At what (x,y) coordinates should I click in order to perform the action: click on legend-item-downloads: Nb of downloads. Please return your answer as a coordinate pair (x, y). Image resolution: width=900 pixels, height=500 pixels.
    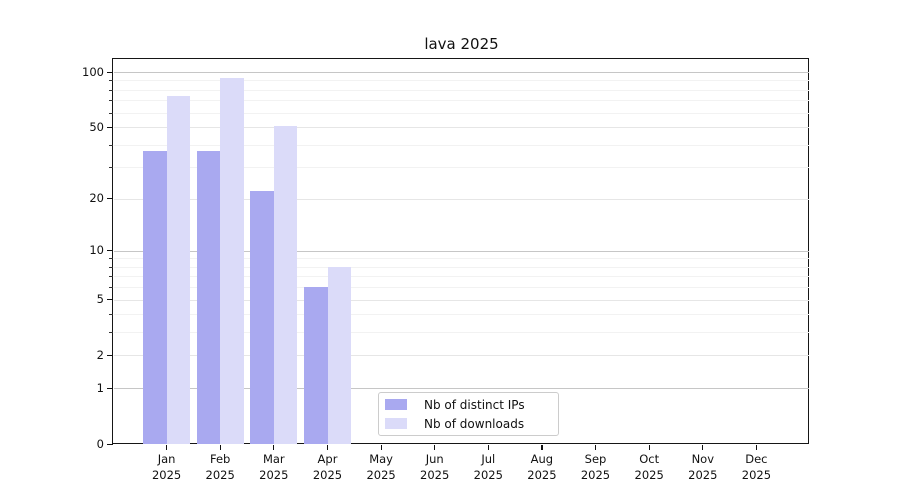
    Looking at the image, I should click on (468, 423).